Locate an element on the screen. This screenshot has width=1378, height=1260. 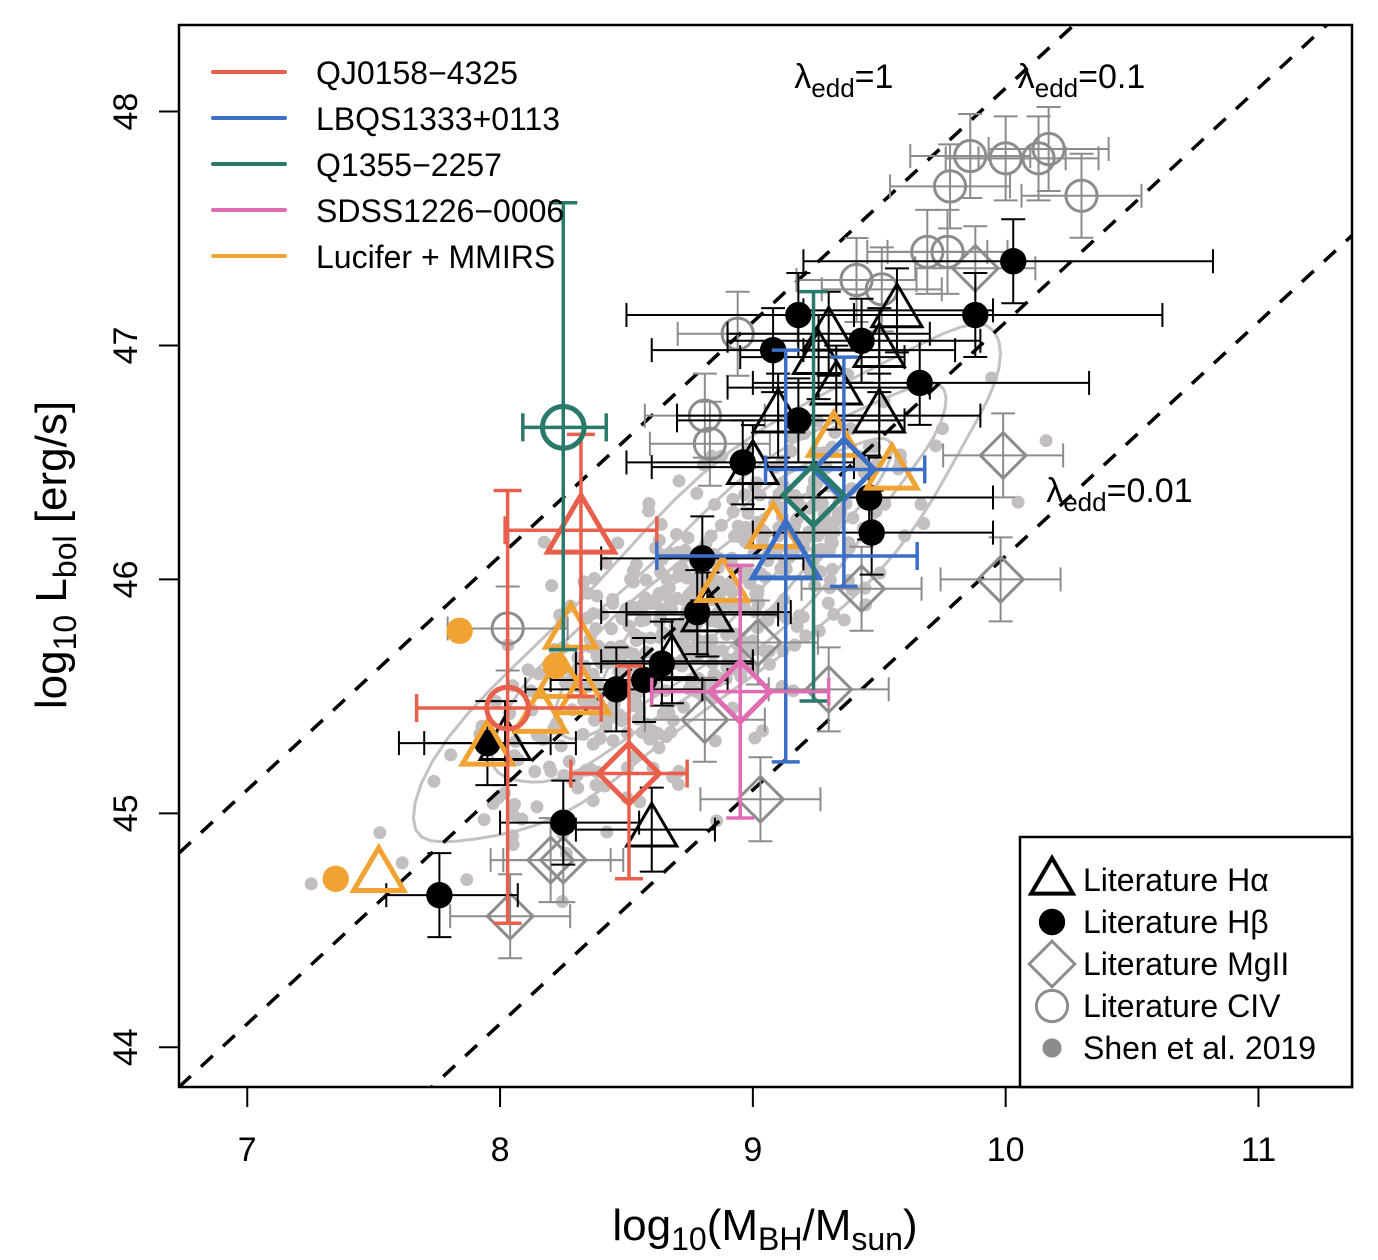
x-axis-label: log10(MBH/Msun) is located at coordinates (764, 1229).